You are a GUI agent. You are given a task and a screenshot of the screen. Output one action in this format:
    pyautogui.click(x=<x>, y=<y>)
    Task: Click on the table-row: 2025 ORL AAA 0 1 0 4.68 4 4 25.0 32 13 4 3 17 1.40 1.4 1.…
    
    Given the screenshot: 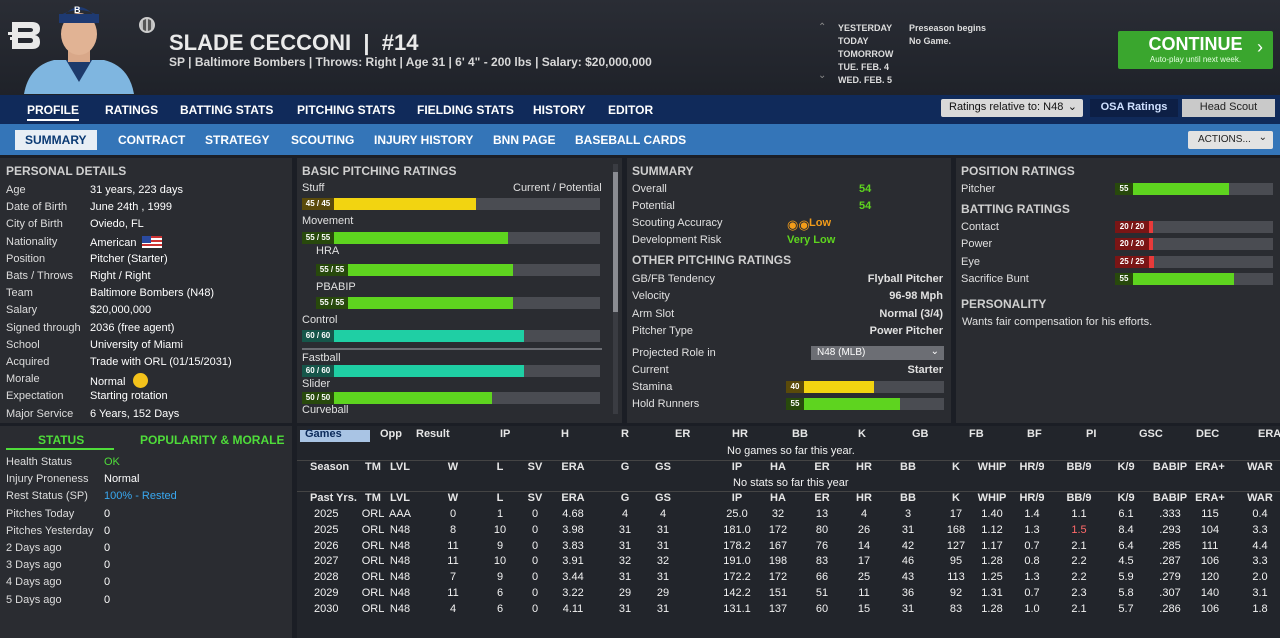 What is the action you would take?
    pyautogui.click(x=788, y=515)
    